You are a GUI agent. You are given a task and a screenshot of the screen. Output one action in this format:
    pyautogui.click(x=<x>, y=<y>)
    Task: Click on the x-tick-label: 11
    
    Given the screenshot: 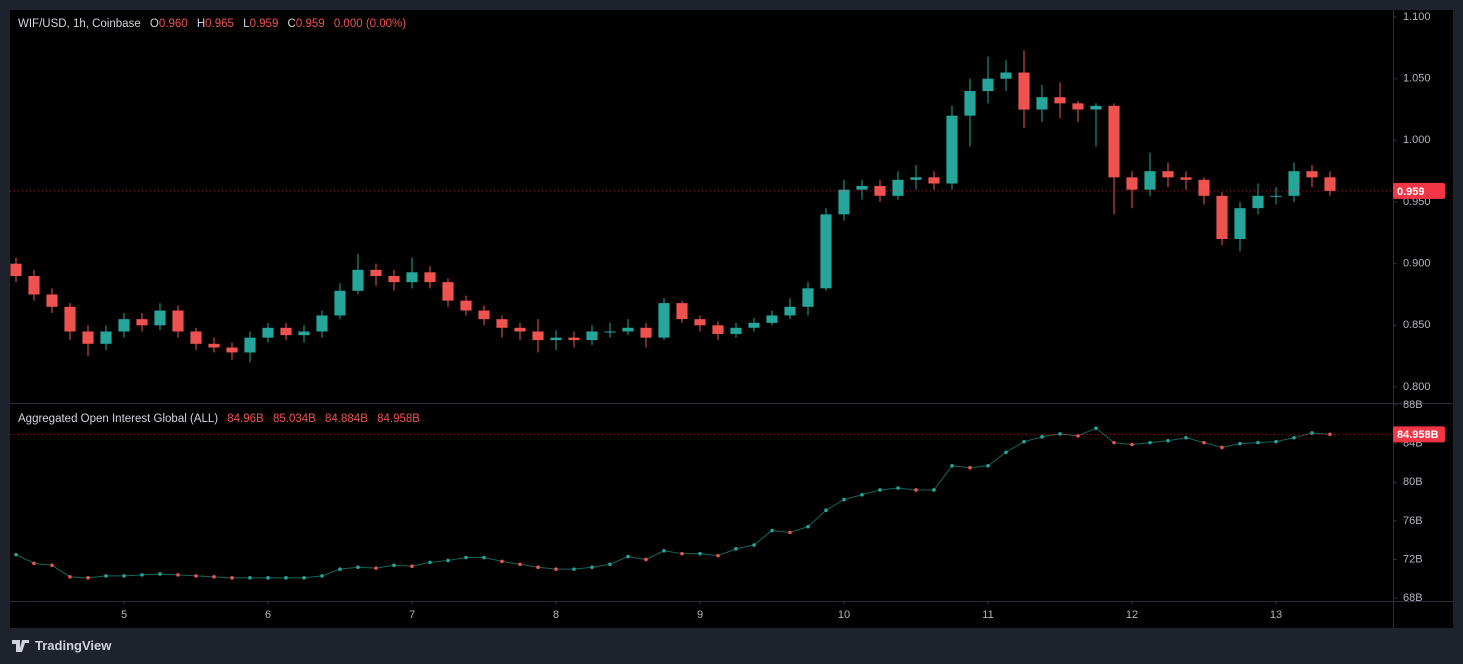 What is the action you would take?
    pyautogui.click(x=987, y=615)
    